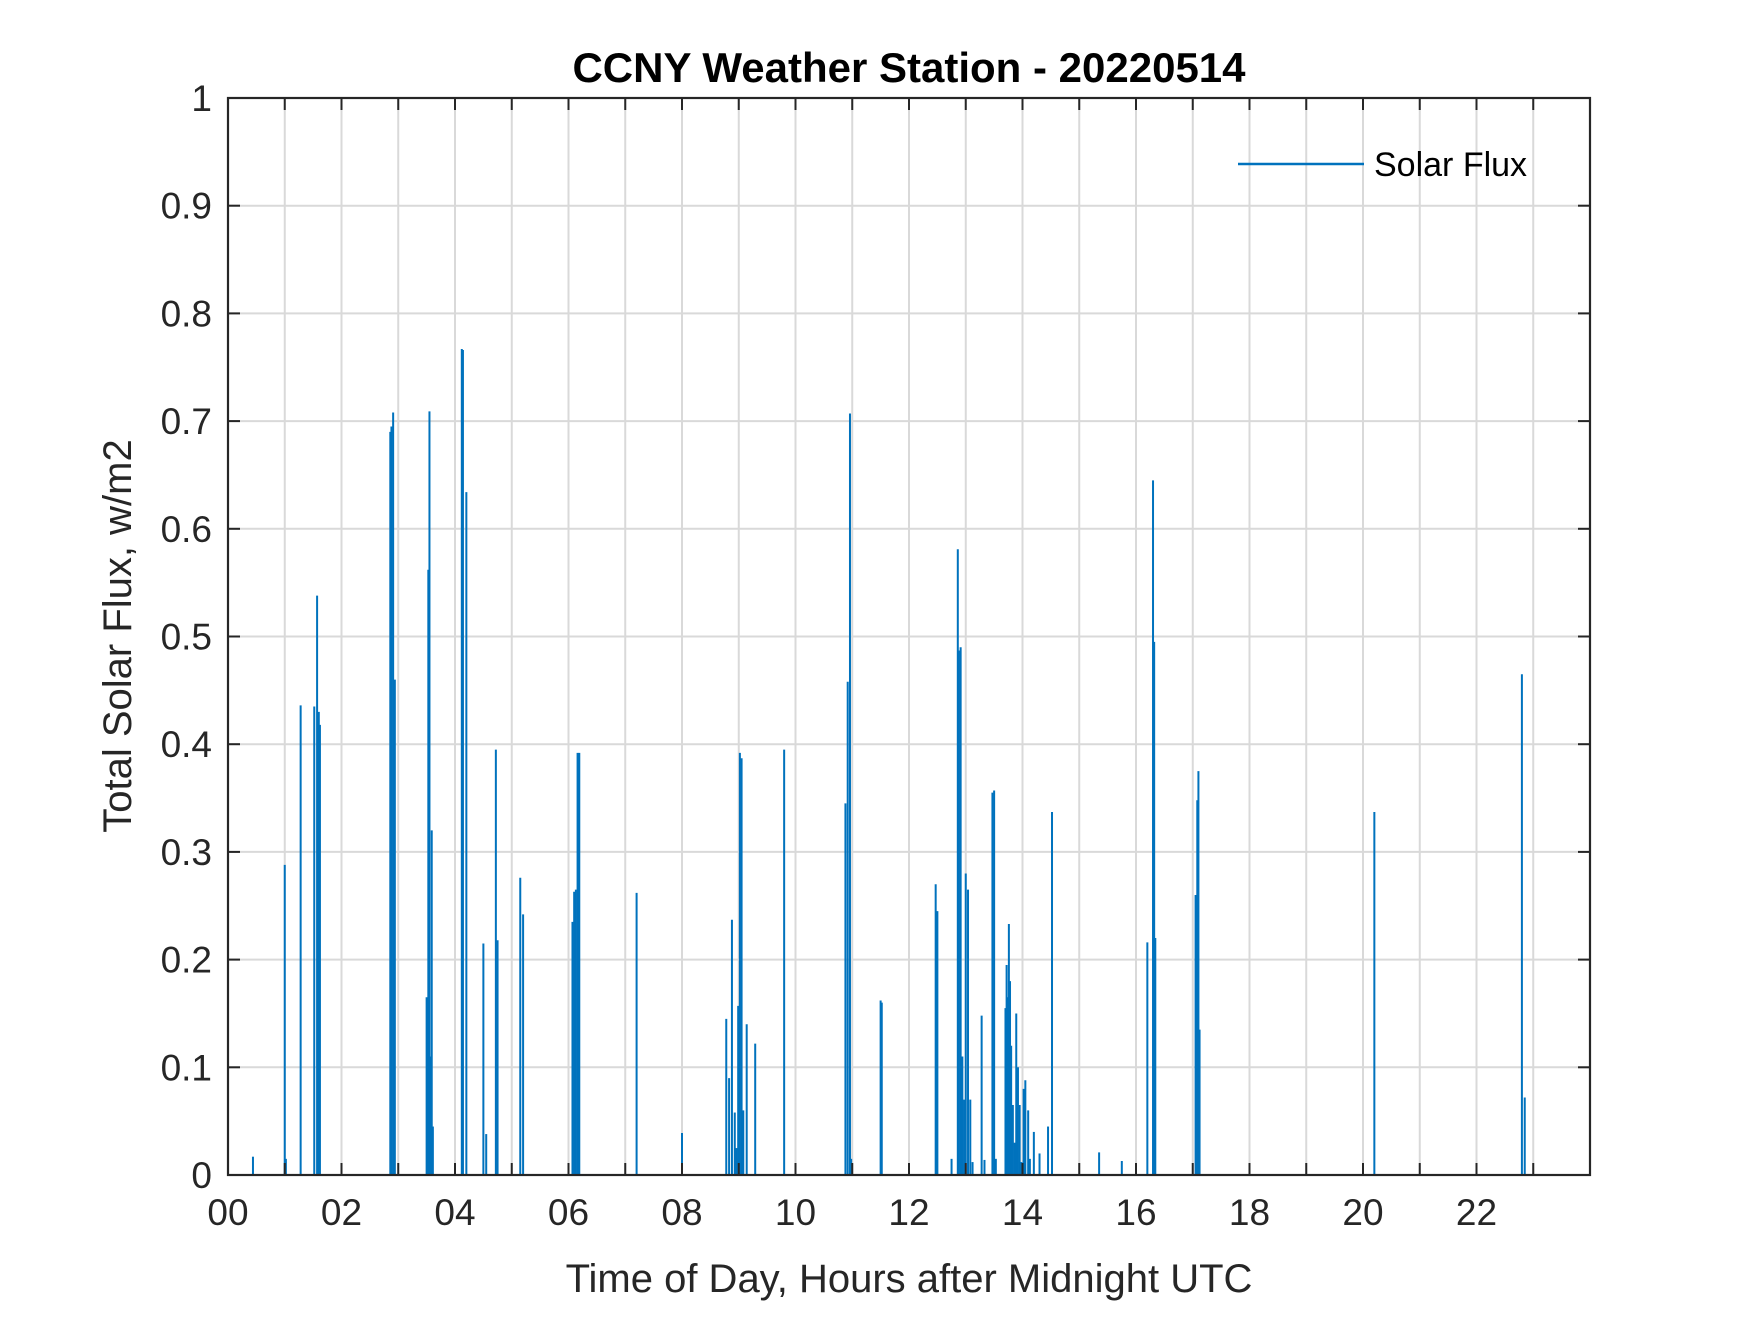 This screenshot has width=1750, height=1318. Describe the element at coordinates (1450, 165) in the screenshot. I see `legend-label: Solar Flux` at that location.